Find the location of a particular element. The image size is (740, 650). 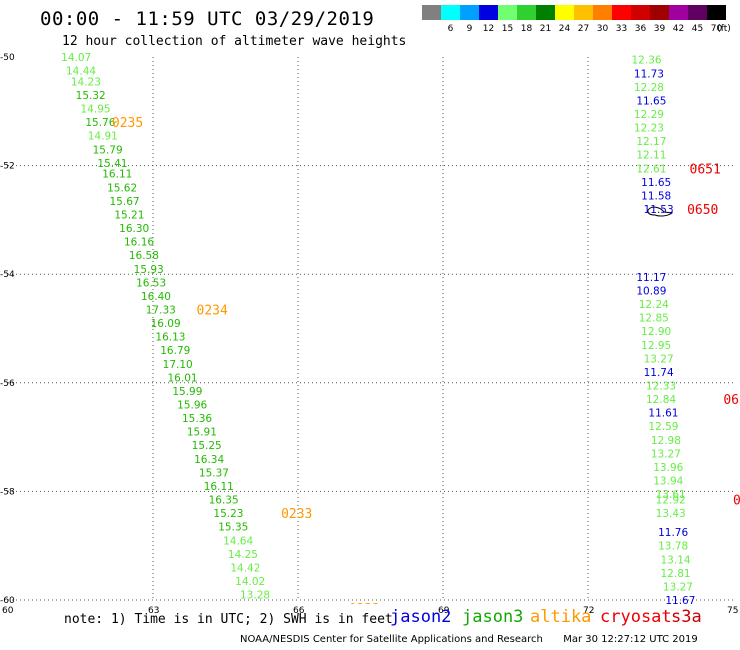

lon-tick-label: 60 is located at coordinates (8, 611).